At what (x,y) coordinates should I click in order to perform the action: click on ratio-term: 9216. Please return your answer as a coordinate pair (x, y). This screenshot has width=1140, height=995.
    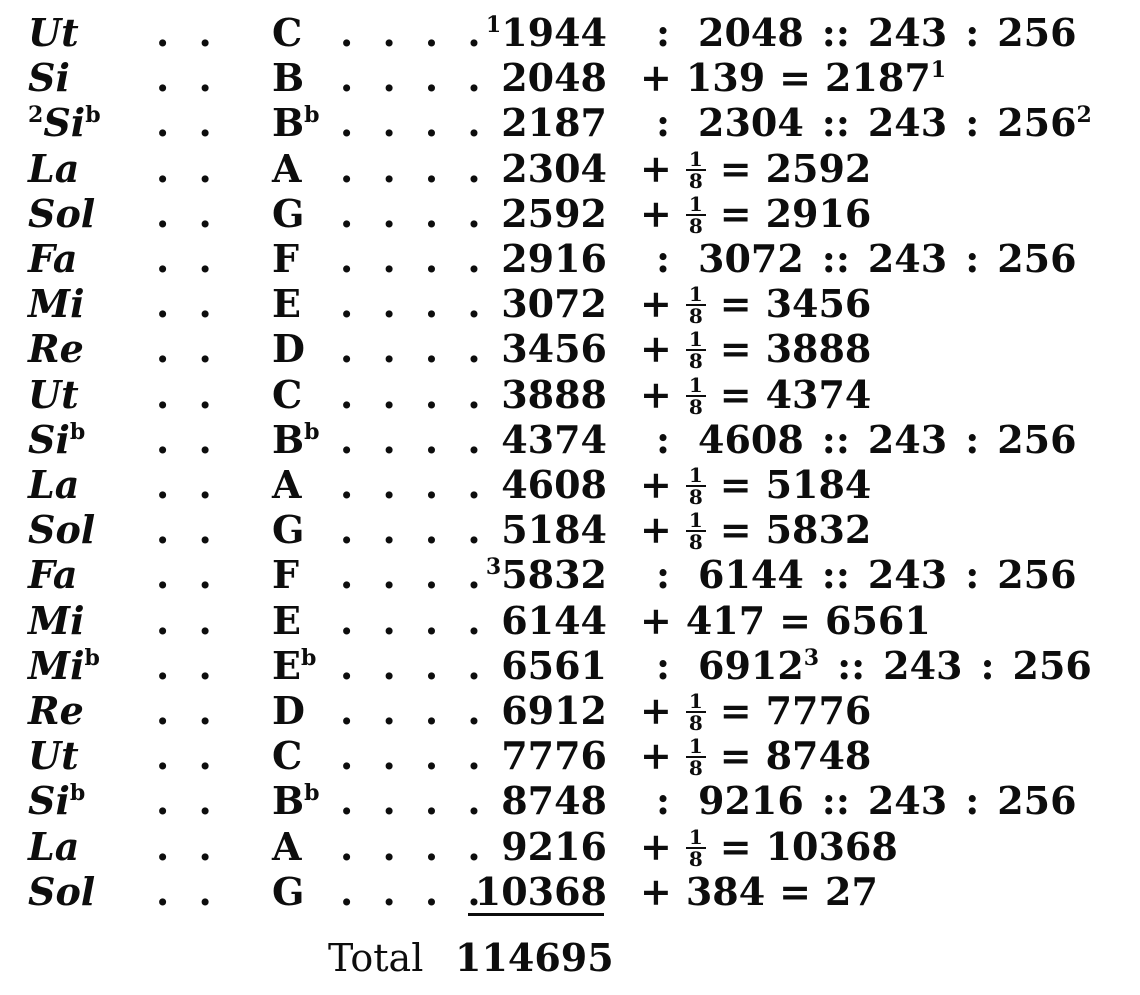
    Looking at the image, I should click on (751, 801).